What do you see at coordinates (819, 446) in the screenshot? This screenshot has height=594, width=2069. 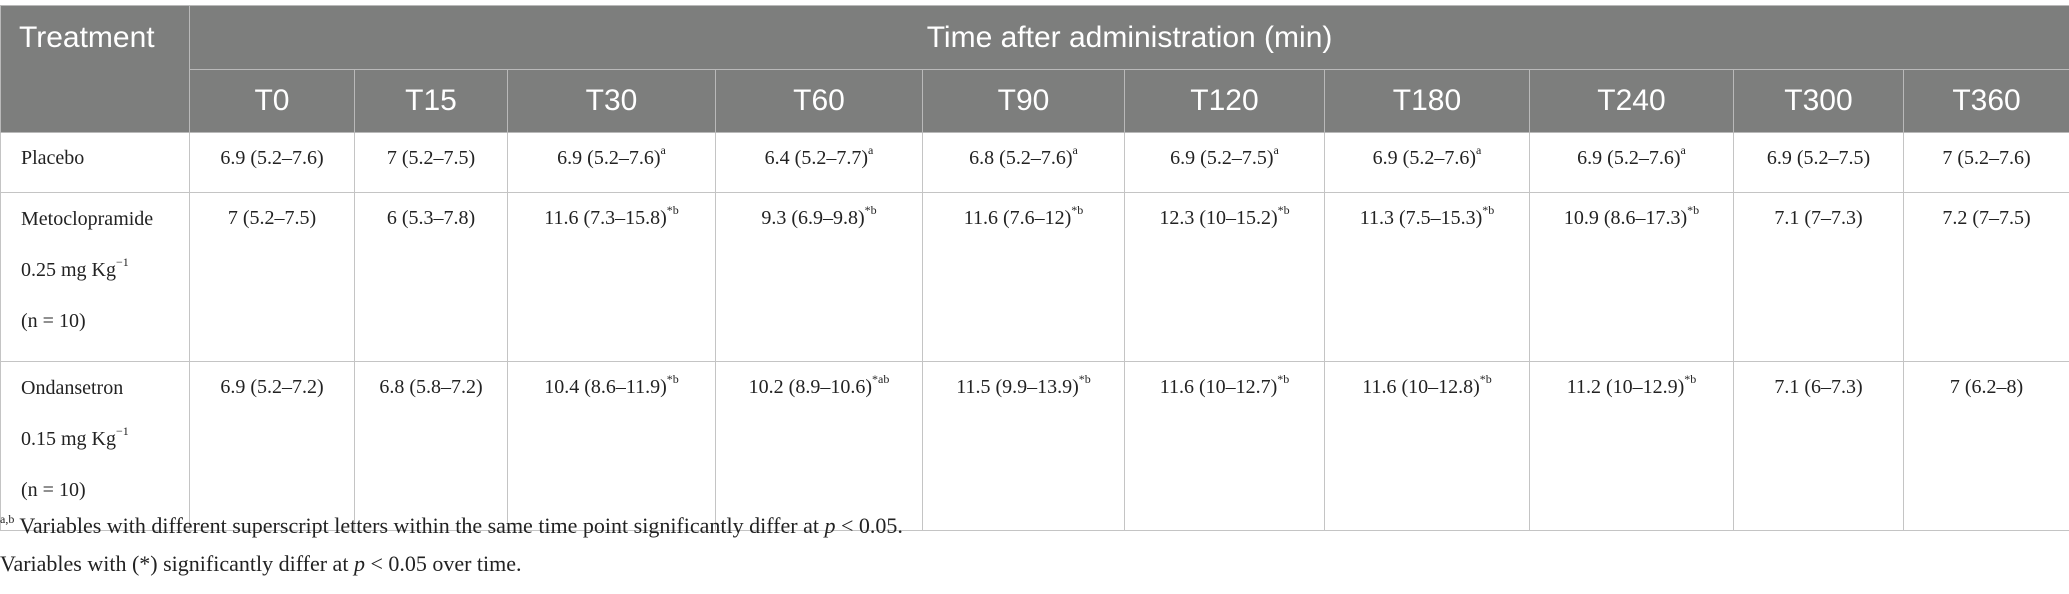 I see `table-cell: 10.2 (8.9–10.6)*ab` at bounding box center [819, 446].